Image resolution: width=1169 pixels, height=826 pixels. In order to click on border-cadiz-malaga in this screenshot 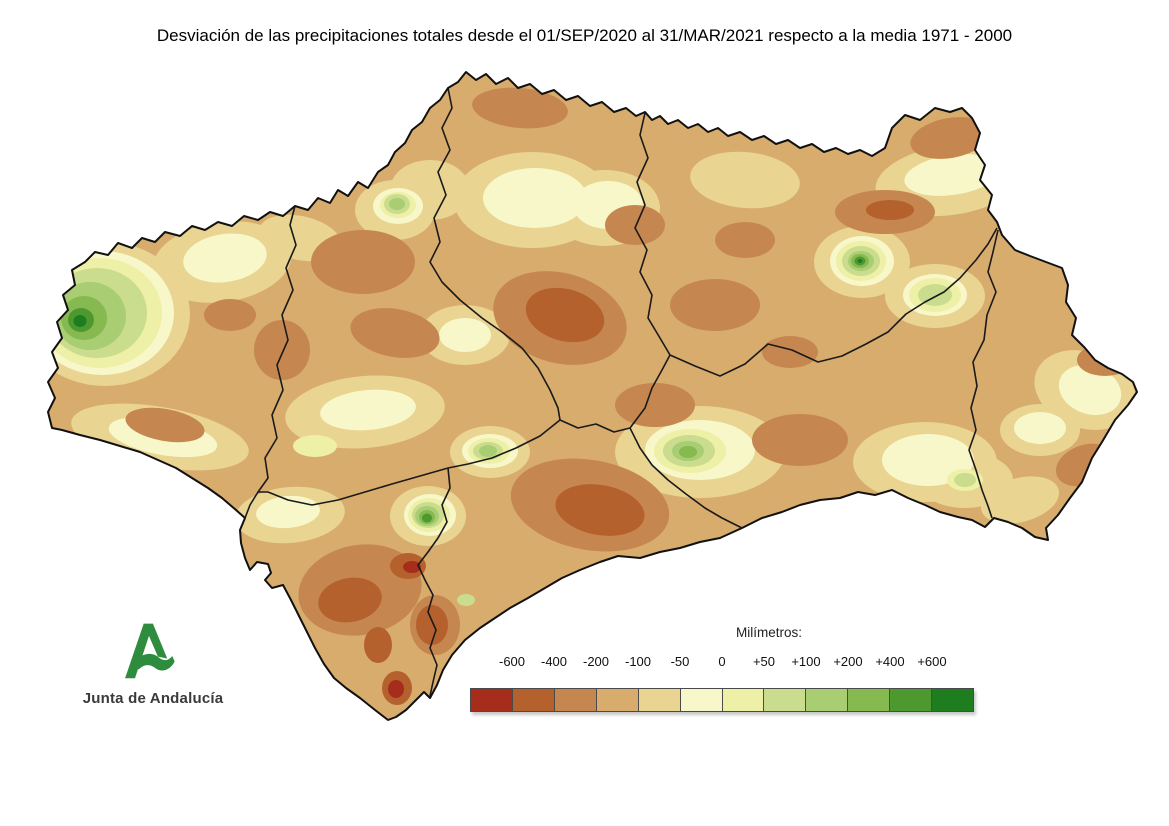, I will do `click(434, 582)`.